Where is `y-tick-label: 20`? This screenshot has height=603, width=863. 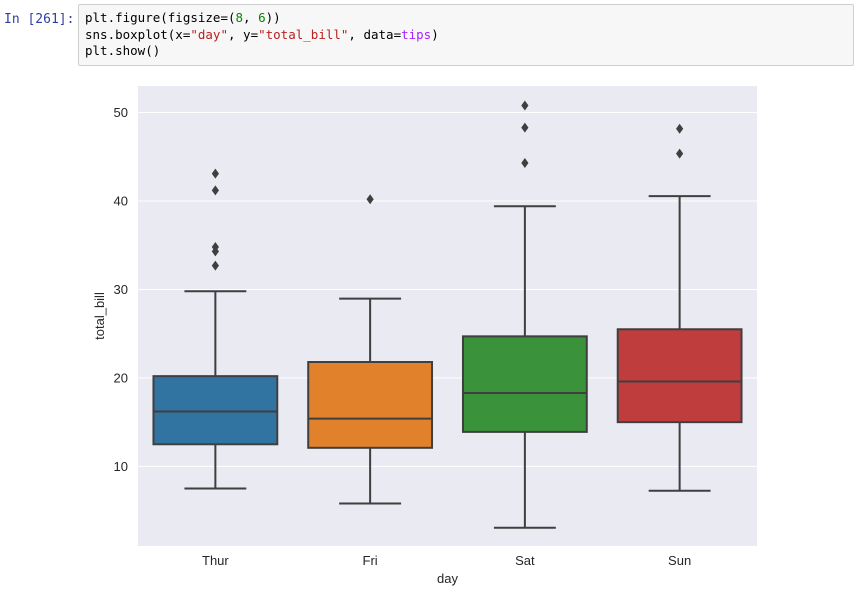 y-tick-label: 20 is located at coordinates (121, 377).